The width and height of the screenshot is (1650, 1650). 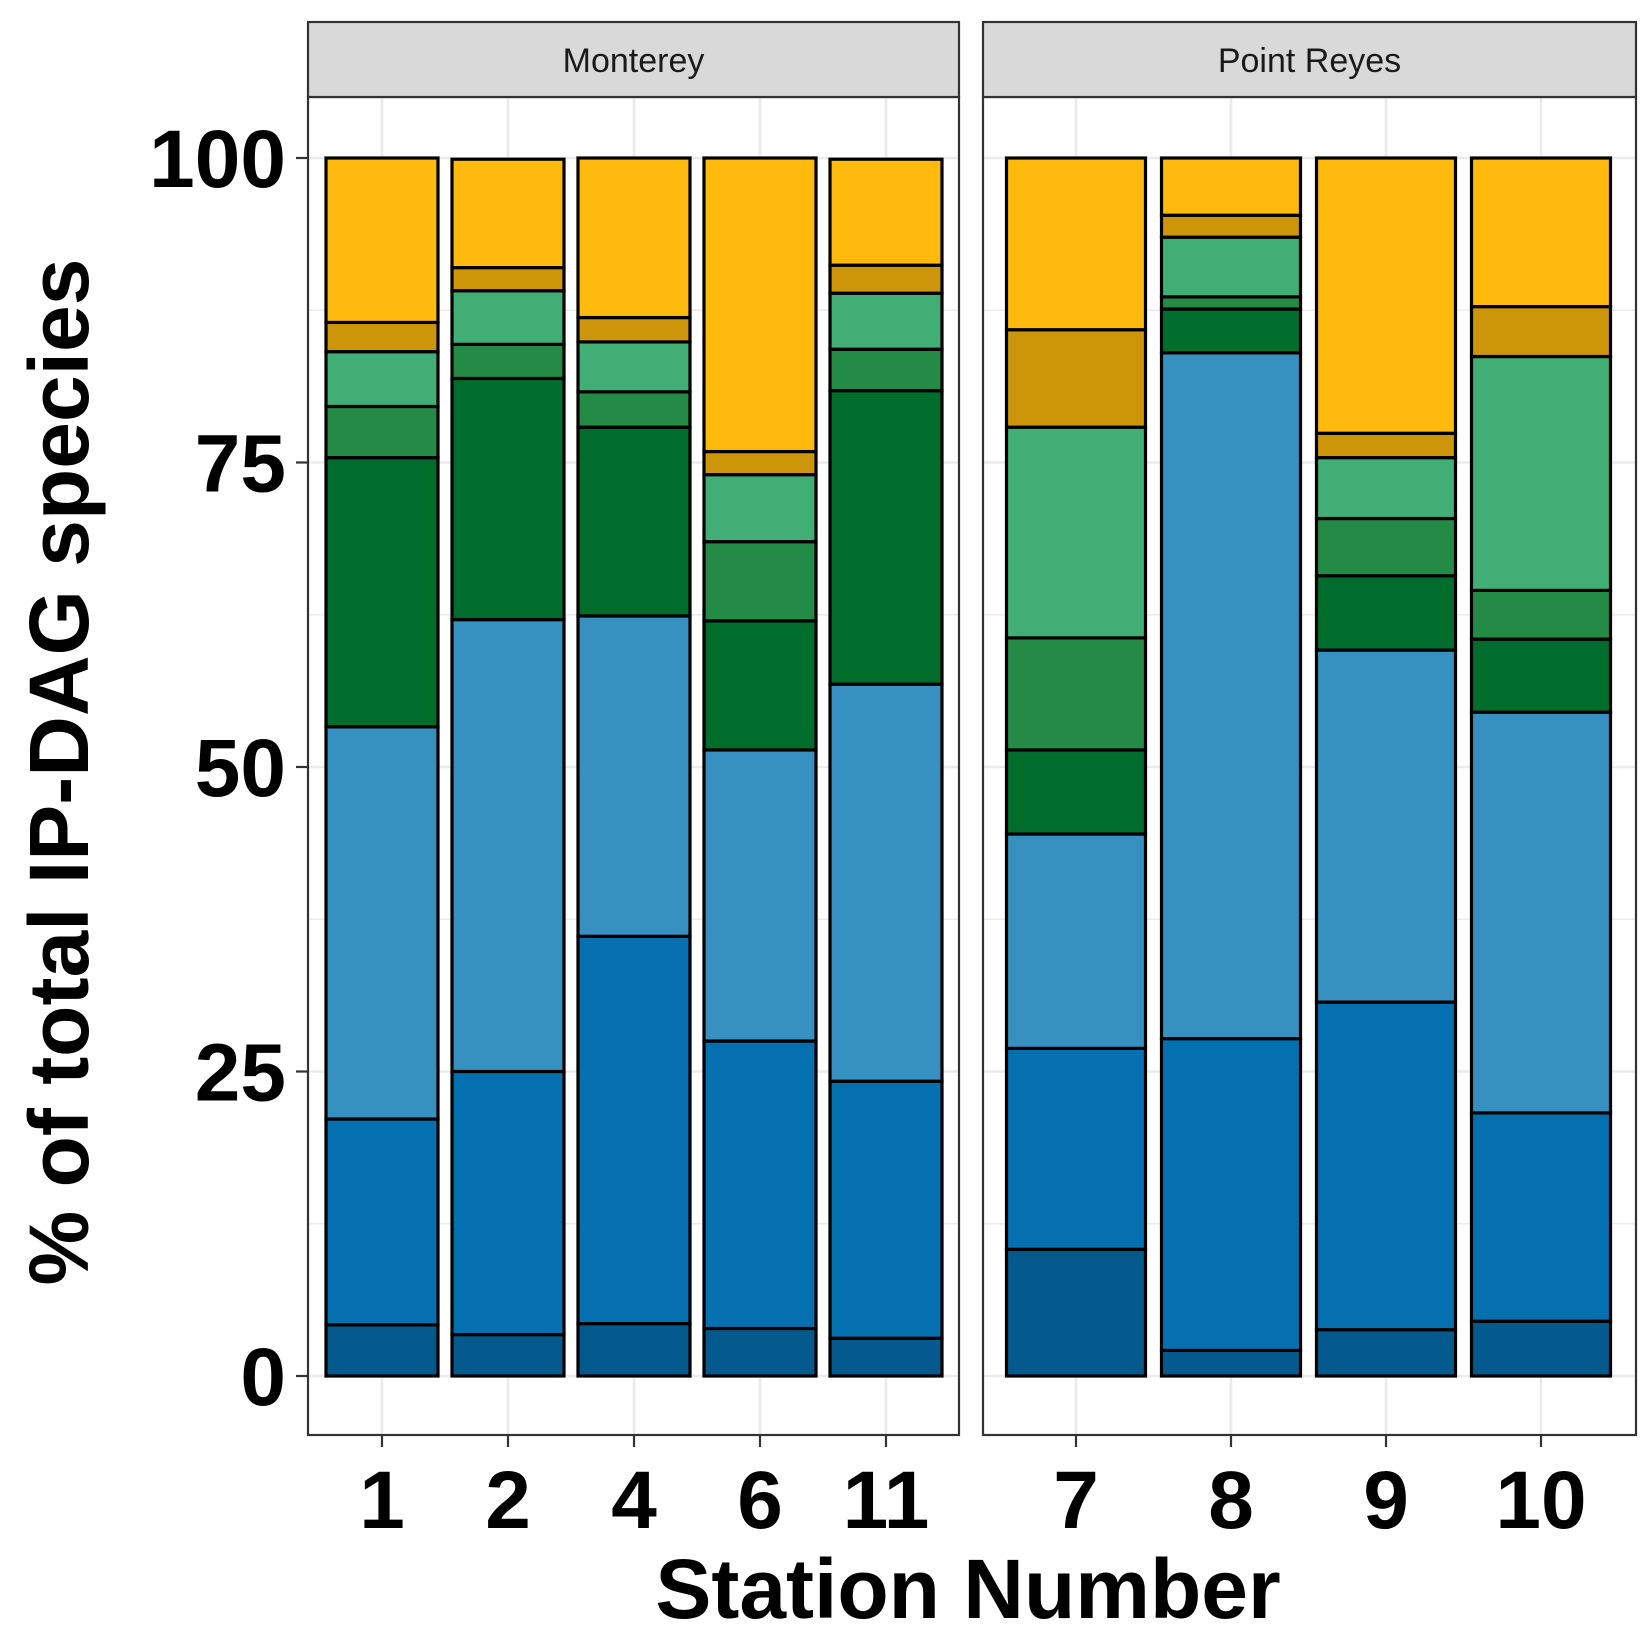 I want to click on y-tick-label: 0, so click(x=263, y=1377).